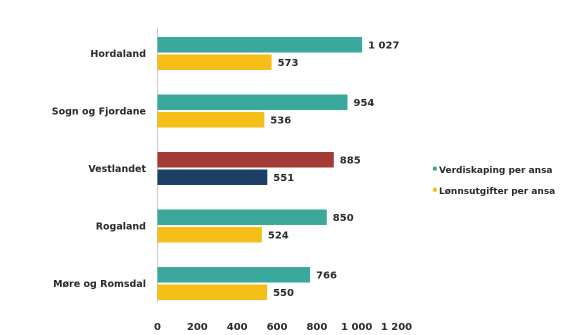 The image size is (563, 335). What do you see at coordinates (117, 169) in the screenshot?
I see `category-label-vestlandet: Vestlandet` at bounding box center [117, 169].